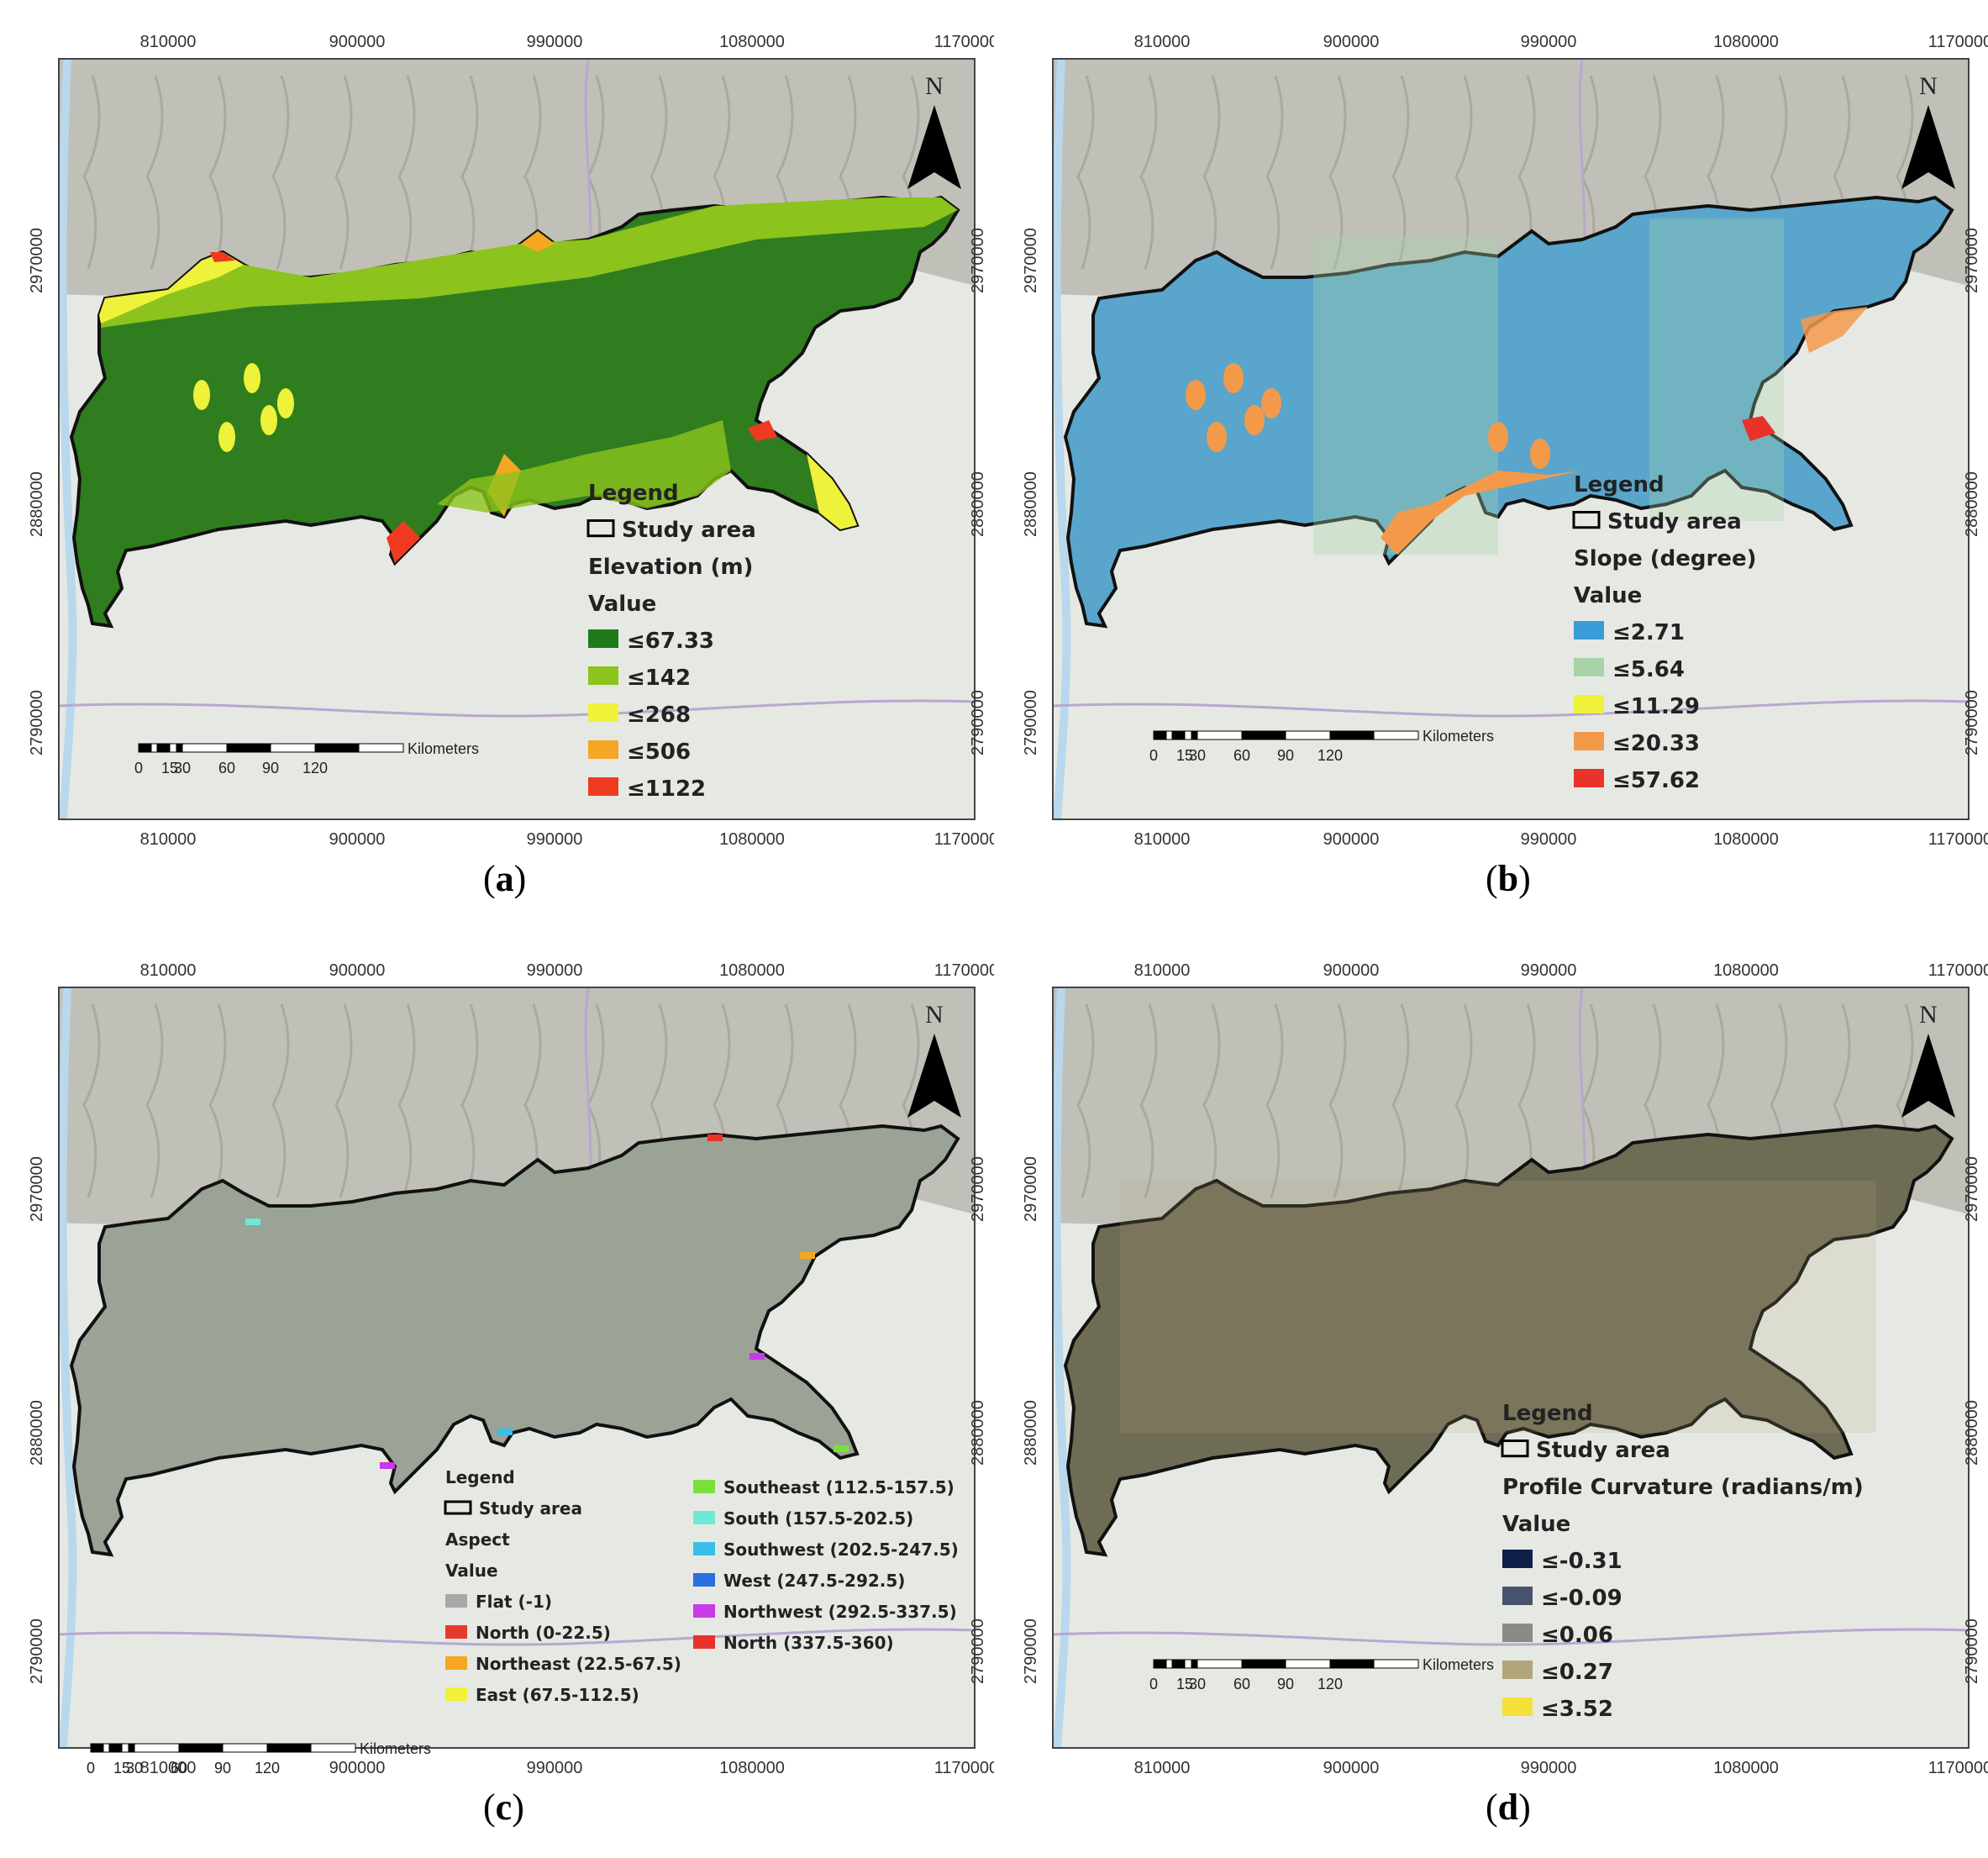 Image resolution: width=1988 pixels, height=1858 pixels. Describe the element at coordinates (1031, 260) in the screenshot. I see `y-tick-left: 2970000` at that location.